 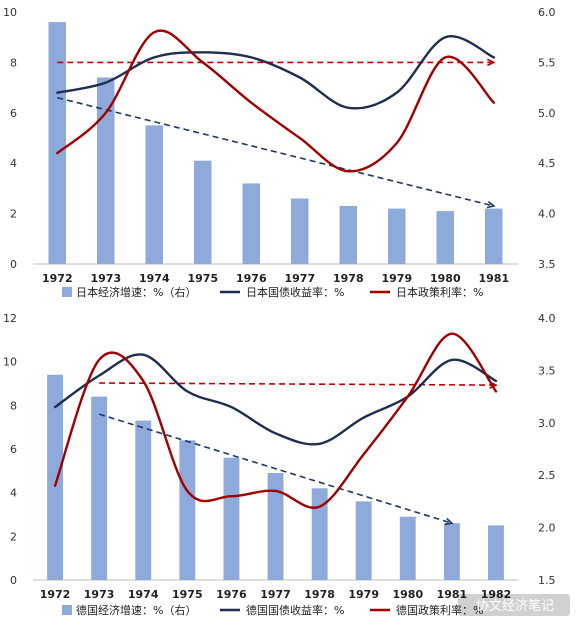 I want to click on right-axis-tick-label: 2.5, so click(x=547, y=475).